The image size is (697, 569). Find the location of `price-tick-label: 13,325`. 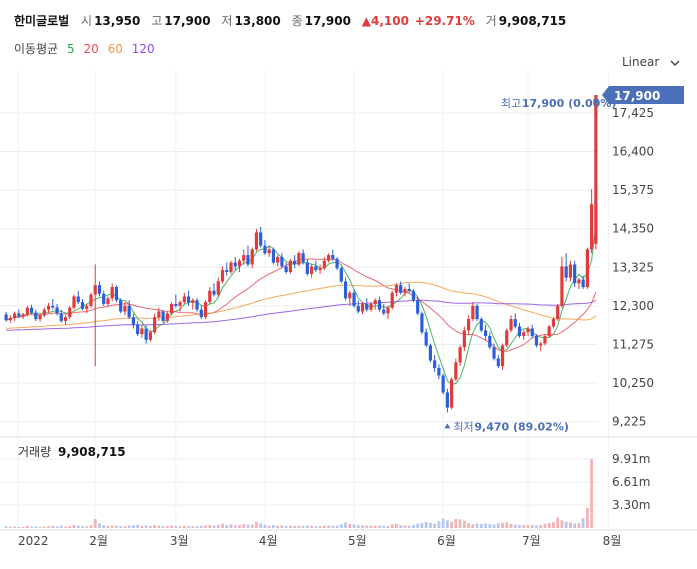

price-tick-label: 13,325 is located at coordinates (633, 267).